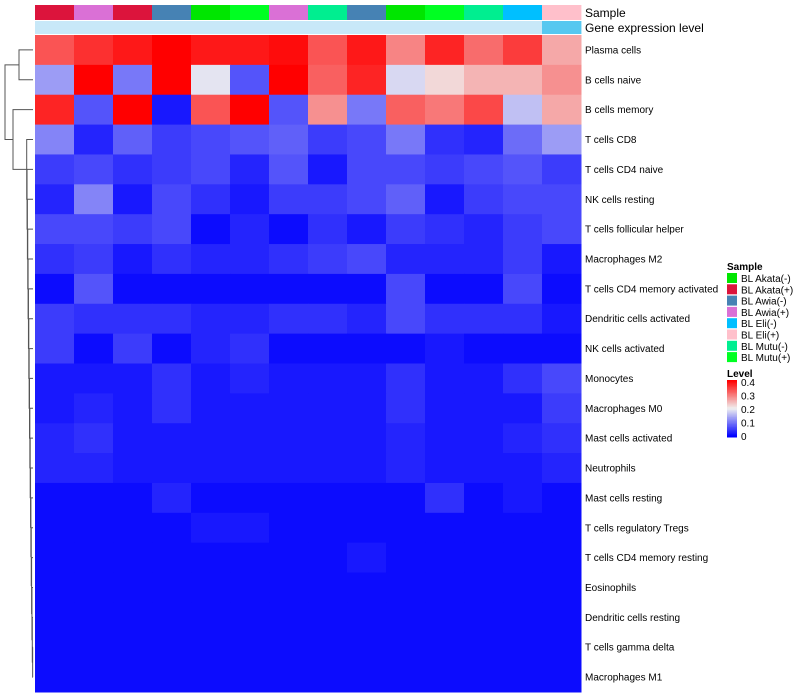  Describe the element at coordinates (523, 12) in the screenshot. I see `sample-track-cell` at that location.